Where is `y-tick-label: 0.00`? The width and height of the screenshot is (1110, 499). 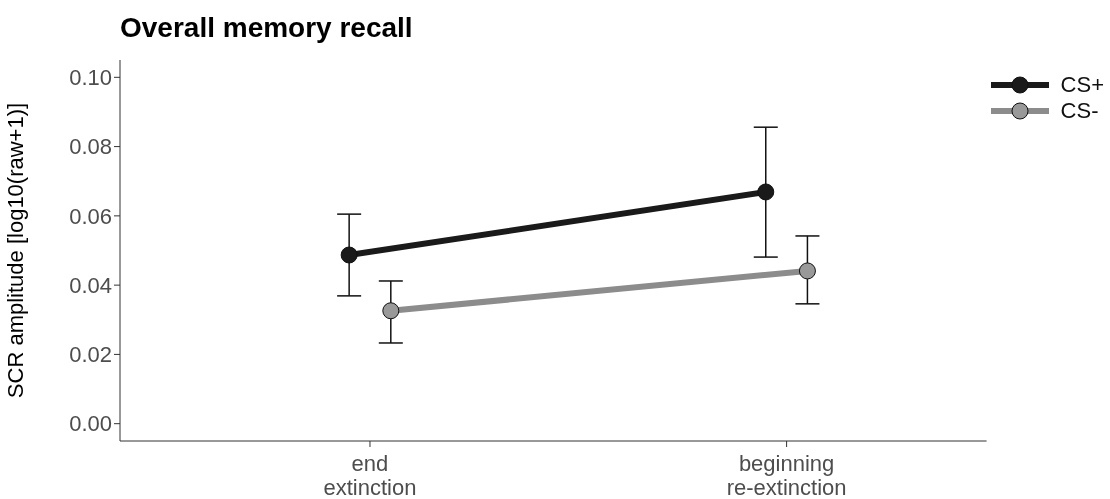
y-tick-label: 0.00 is located at coordinates (90, 424).